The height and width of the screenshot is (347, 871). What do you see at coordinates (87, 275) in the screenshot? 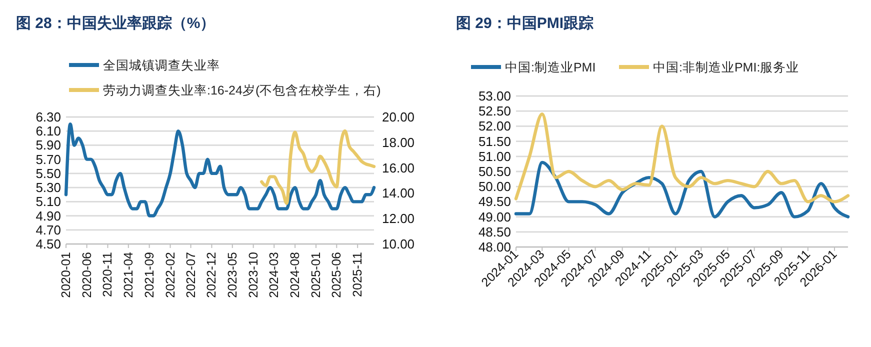
I see `x-tick-label: 2020-06` at bounding box center [87, 275].